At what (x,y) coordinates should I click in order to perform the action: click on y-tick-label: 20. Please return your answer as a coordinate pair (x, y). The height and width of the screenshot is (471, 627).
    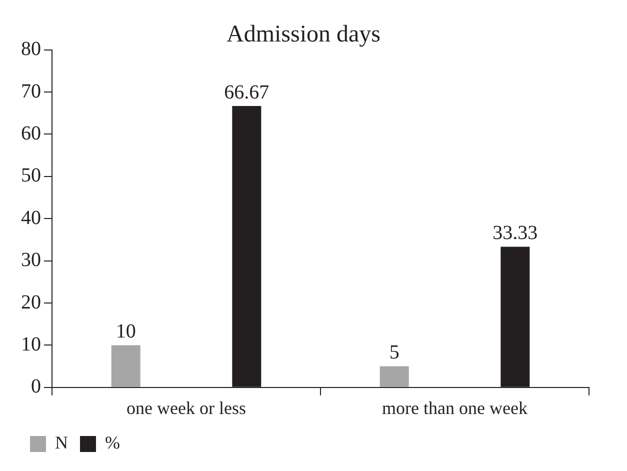
    Looking at the image, I should click on (31, 302).